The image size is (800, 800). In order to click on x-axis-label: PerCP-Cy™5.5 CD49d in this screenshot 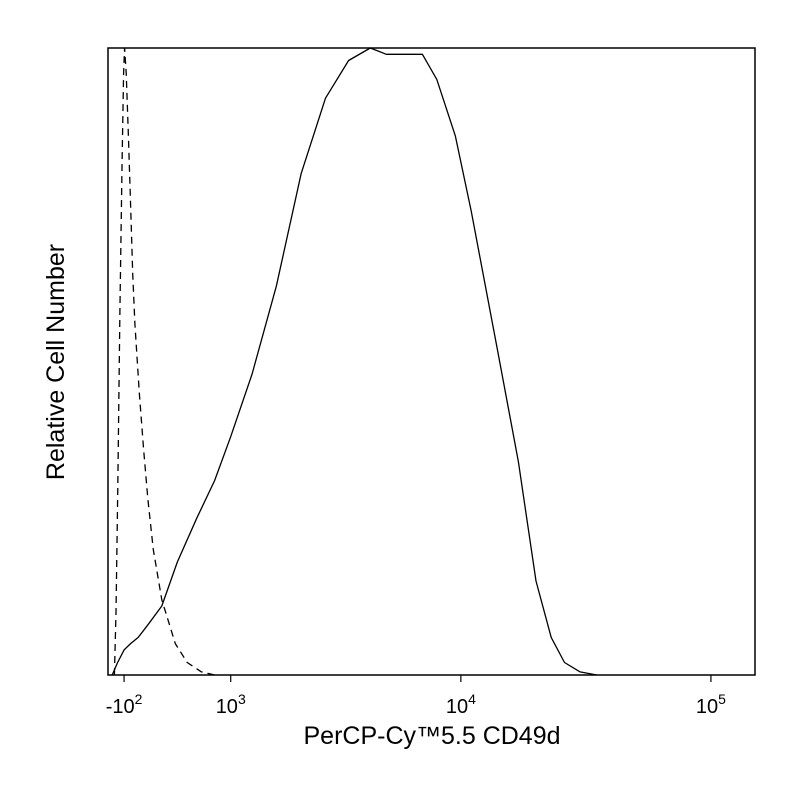, I will do `click(431, 736)`.